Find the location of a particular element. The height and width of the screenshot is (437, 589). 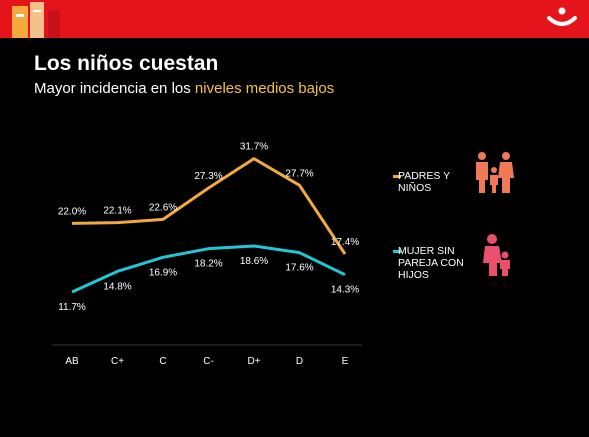

subtitle-highlight: niveles medios bajos is located at coordinates (264, 88).